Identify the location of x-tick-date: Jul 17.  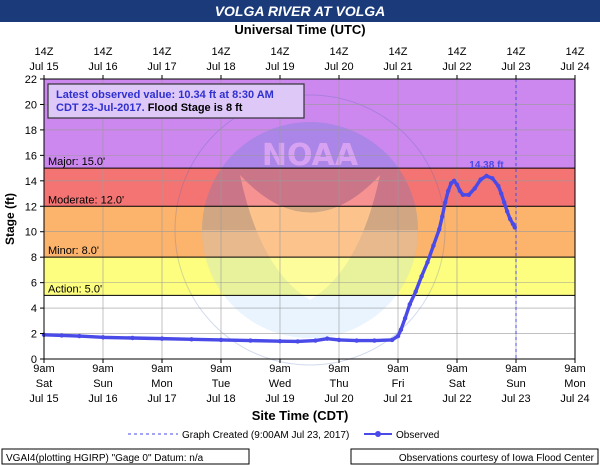
(161, 399).